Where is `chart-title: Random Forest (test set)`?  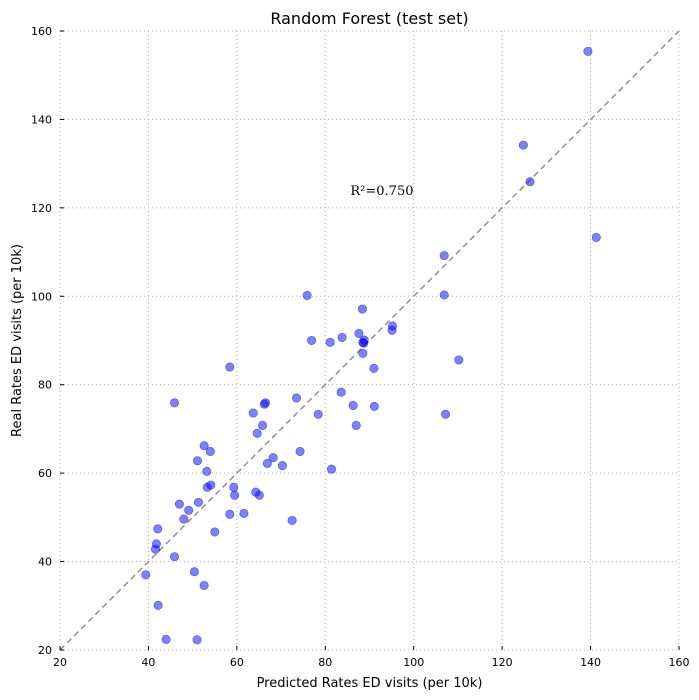
chart-title: Random Forest (test set) is located at coordinates (369, 18).